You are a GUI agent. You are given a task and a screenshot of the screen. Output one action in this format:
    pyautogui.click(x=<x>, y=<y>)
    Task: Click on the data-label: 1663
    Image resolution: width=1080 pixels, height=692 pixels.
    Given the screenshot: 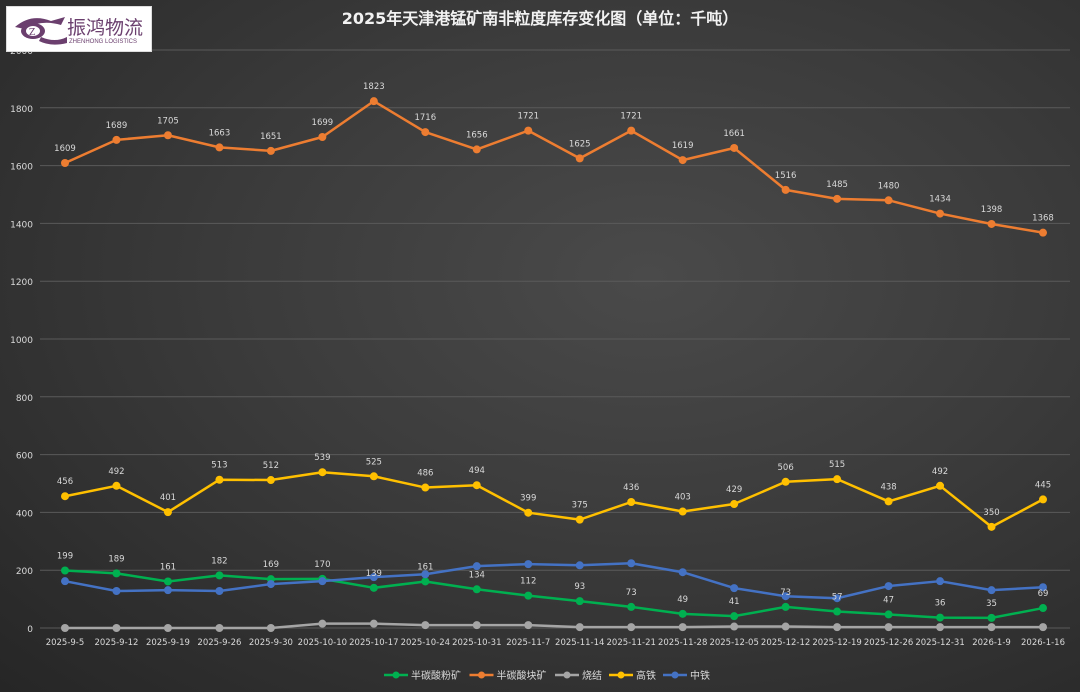 What is the action you would take?
    pyautogui.click(x=220, y=133)
    